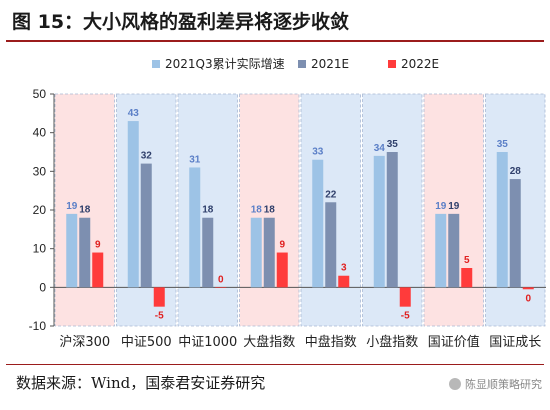  What do you see at coordinates (40, 94) in the screenshot?
I see `y-tick-label: 50` at bounding box center [40, 94].